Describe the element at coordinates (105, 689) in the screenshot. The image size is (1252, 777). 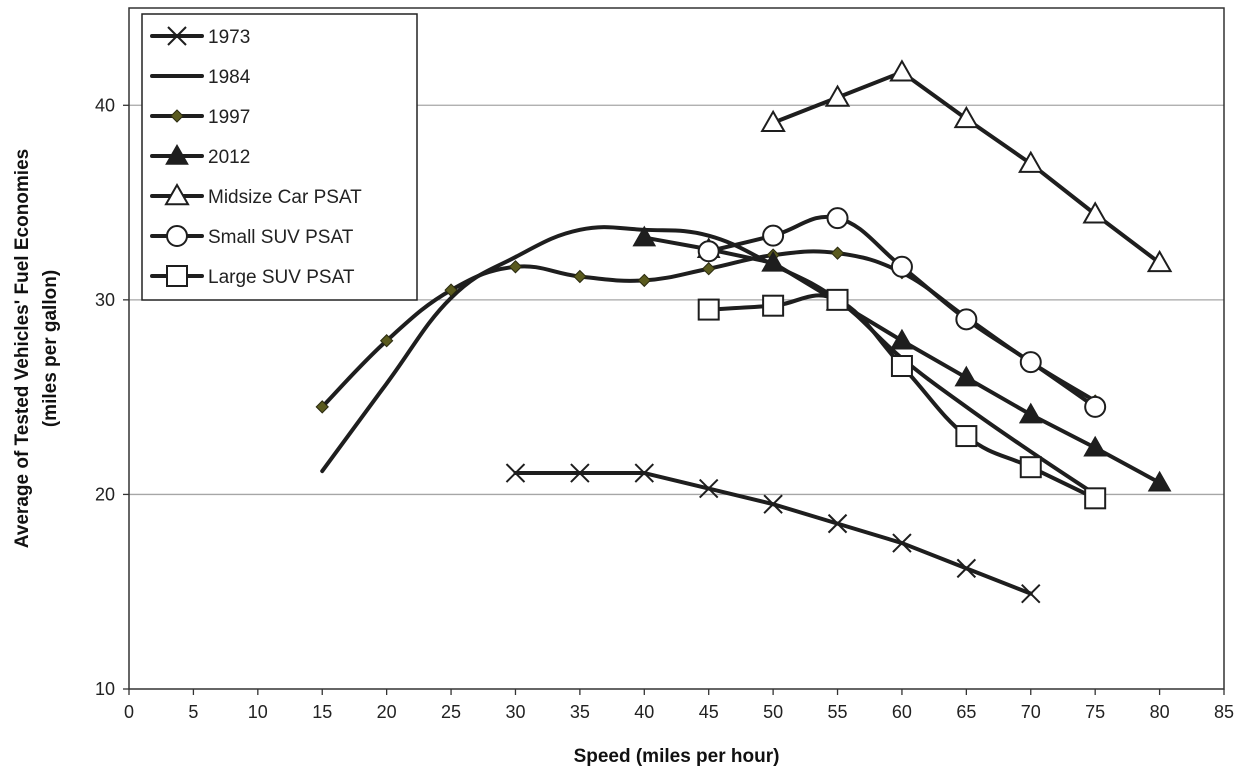
I see `y-tick-label-10: 10` at that location.